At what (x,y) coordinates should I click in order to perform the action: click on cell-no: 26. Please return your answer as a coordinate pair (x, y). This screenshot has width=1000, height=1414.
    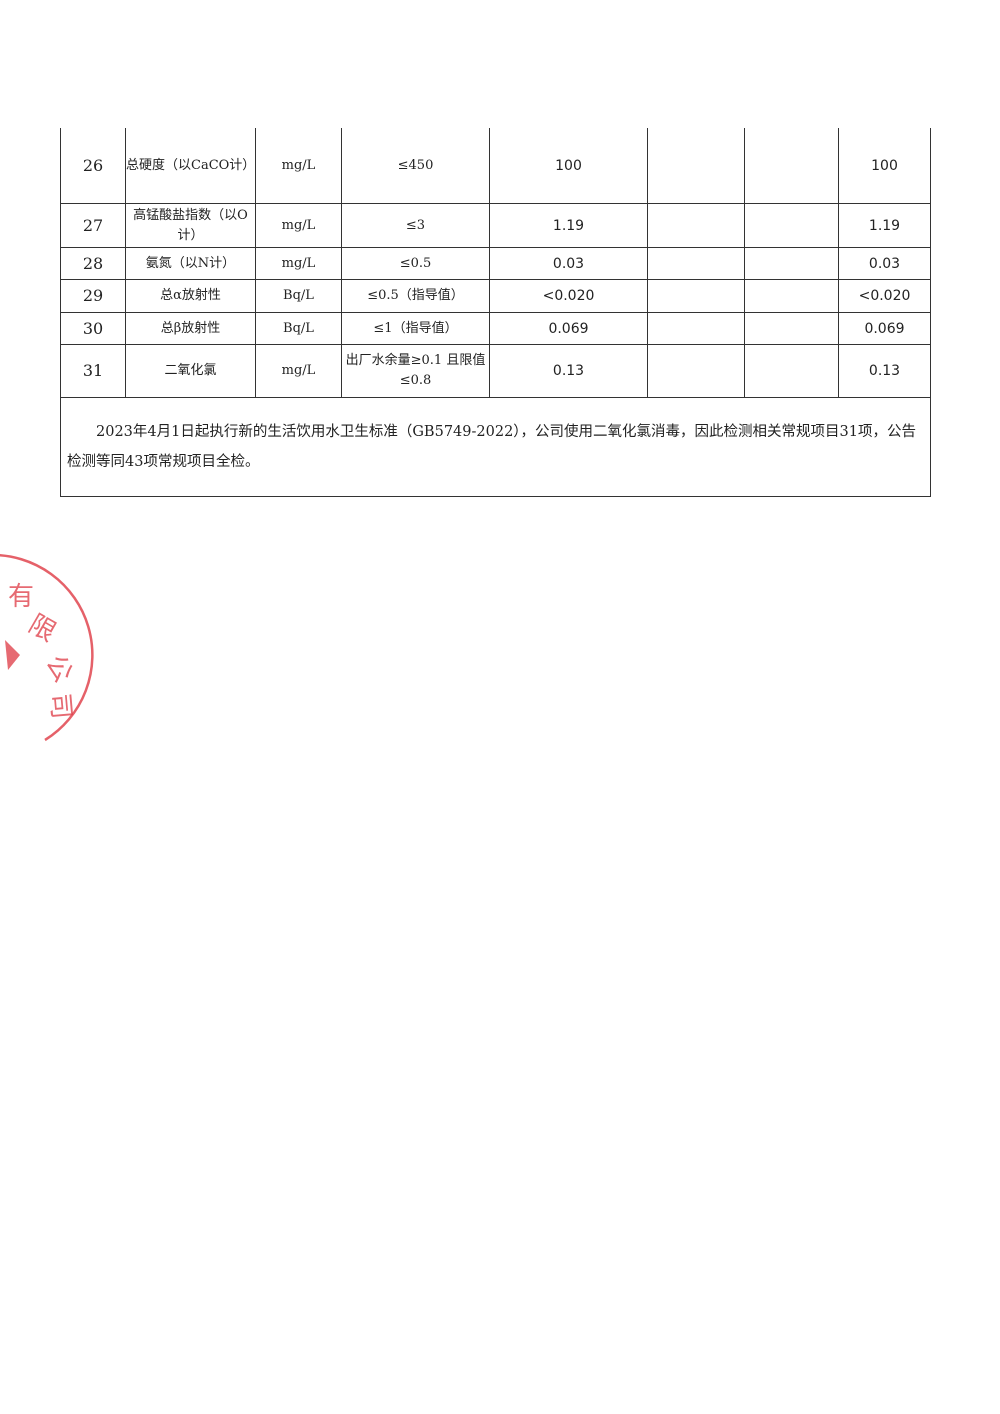
    Looking at the image, I should click on (93, 166).